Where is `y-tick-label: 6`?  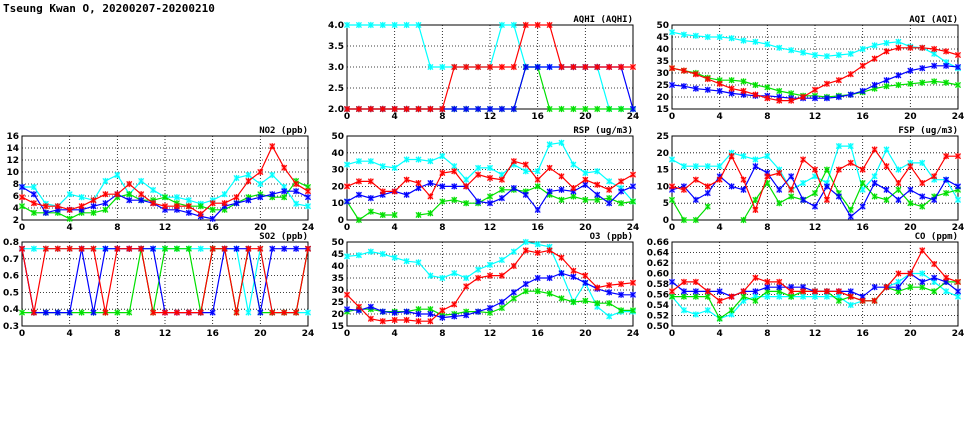
y-tick-label: 6 is located at coordinates (16, 197).